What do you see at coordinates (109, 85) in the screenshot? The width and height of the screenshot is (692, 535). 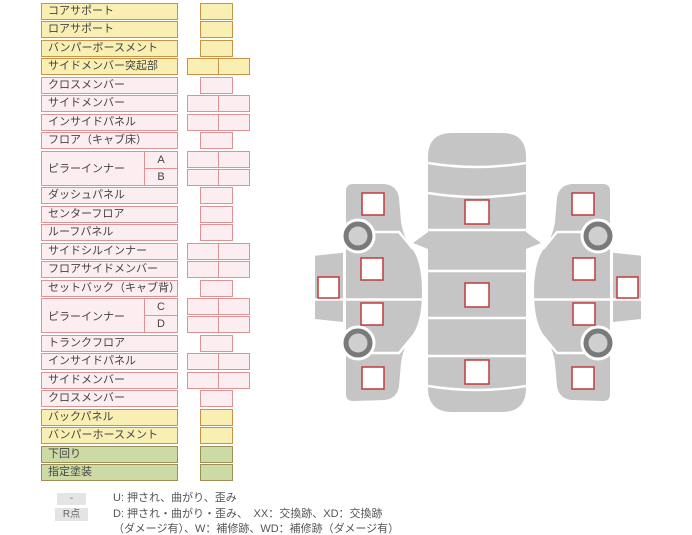 I see `part-label: クロスメンバー` at bounding box center [109, 85].